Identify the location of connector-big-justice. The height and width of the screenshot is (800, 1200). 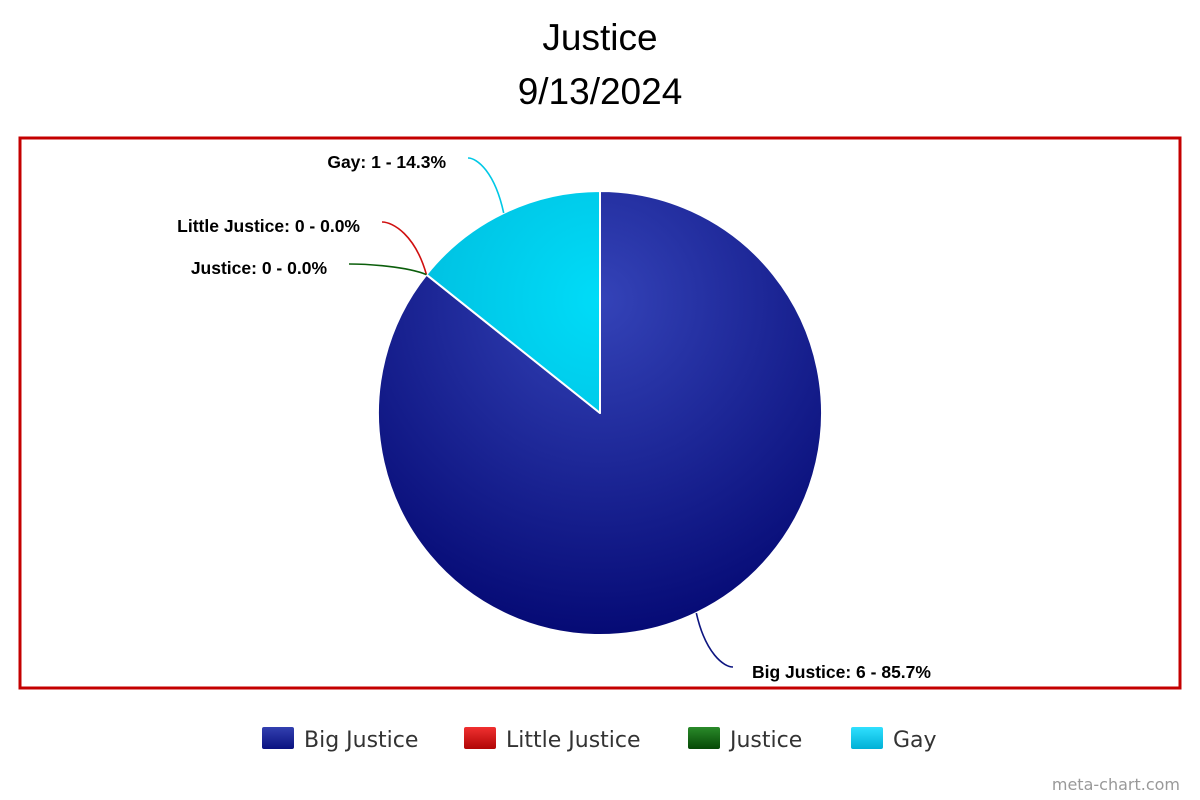
(714, 640).